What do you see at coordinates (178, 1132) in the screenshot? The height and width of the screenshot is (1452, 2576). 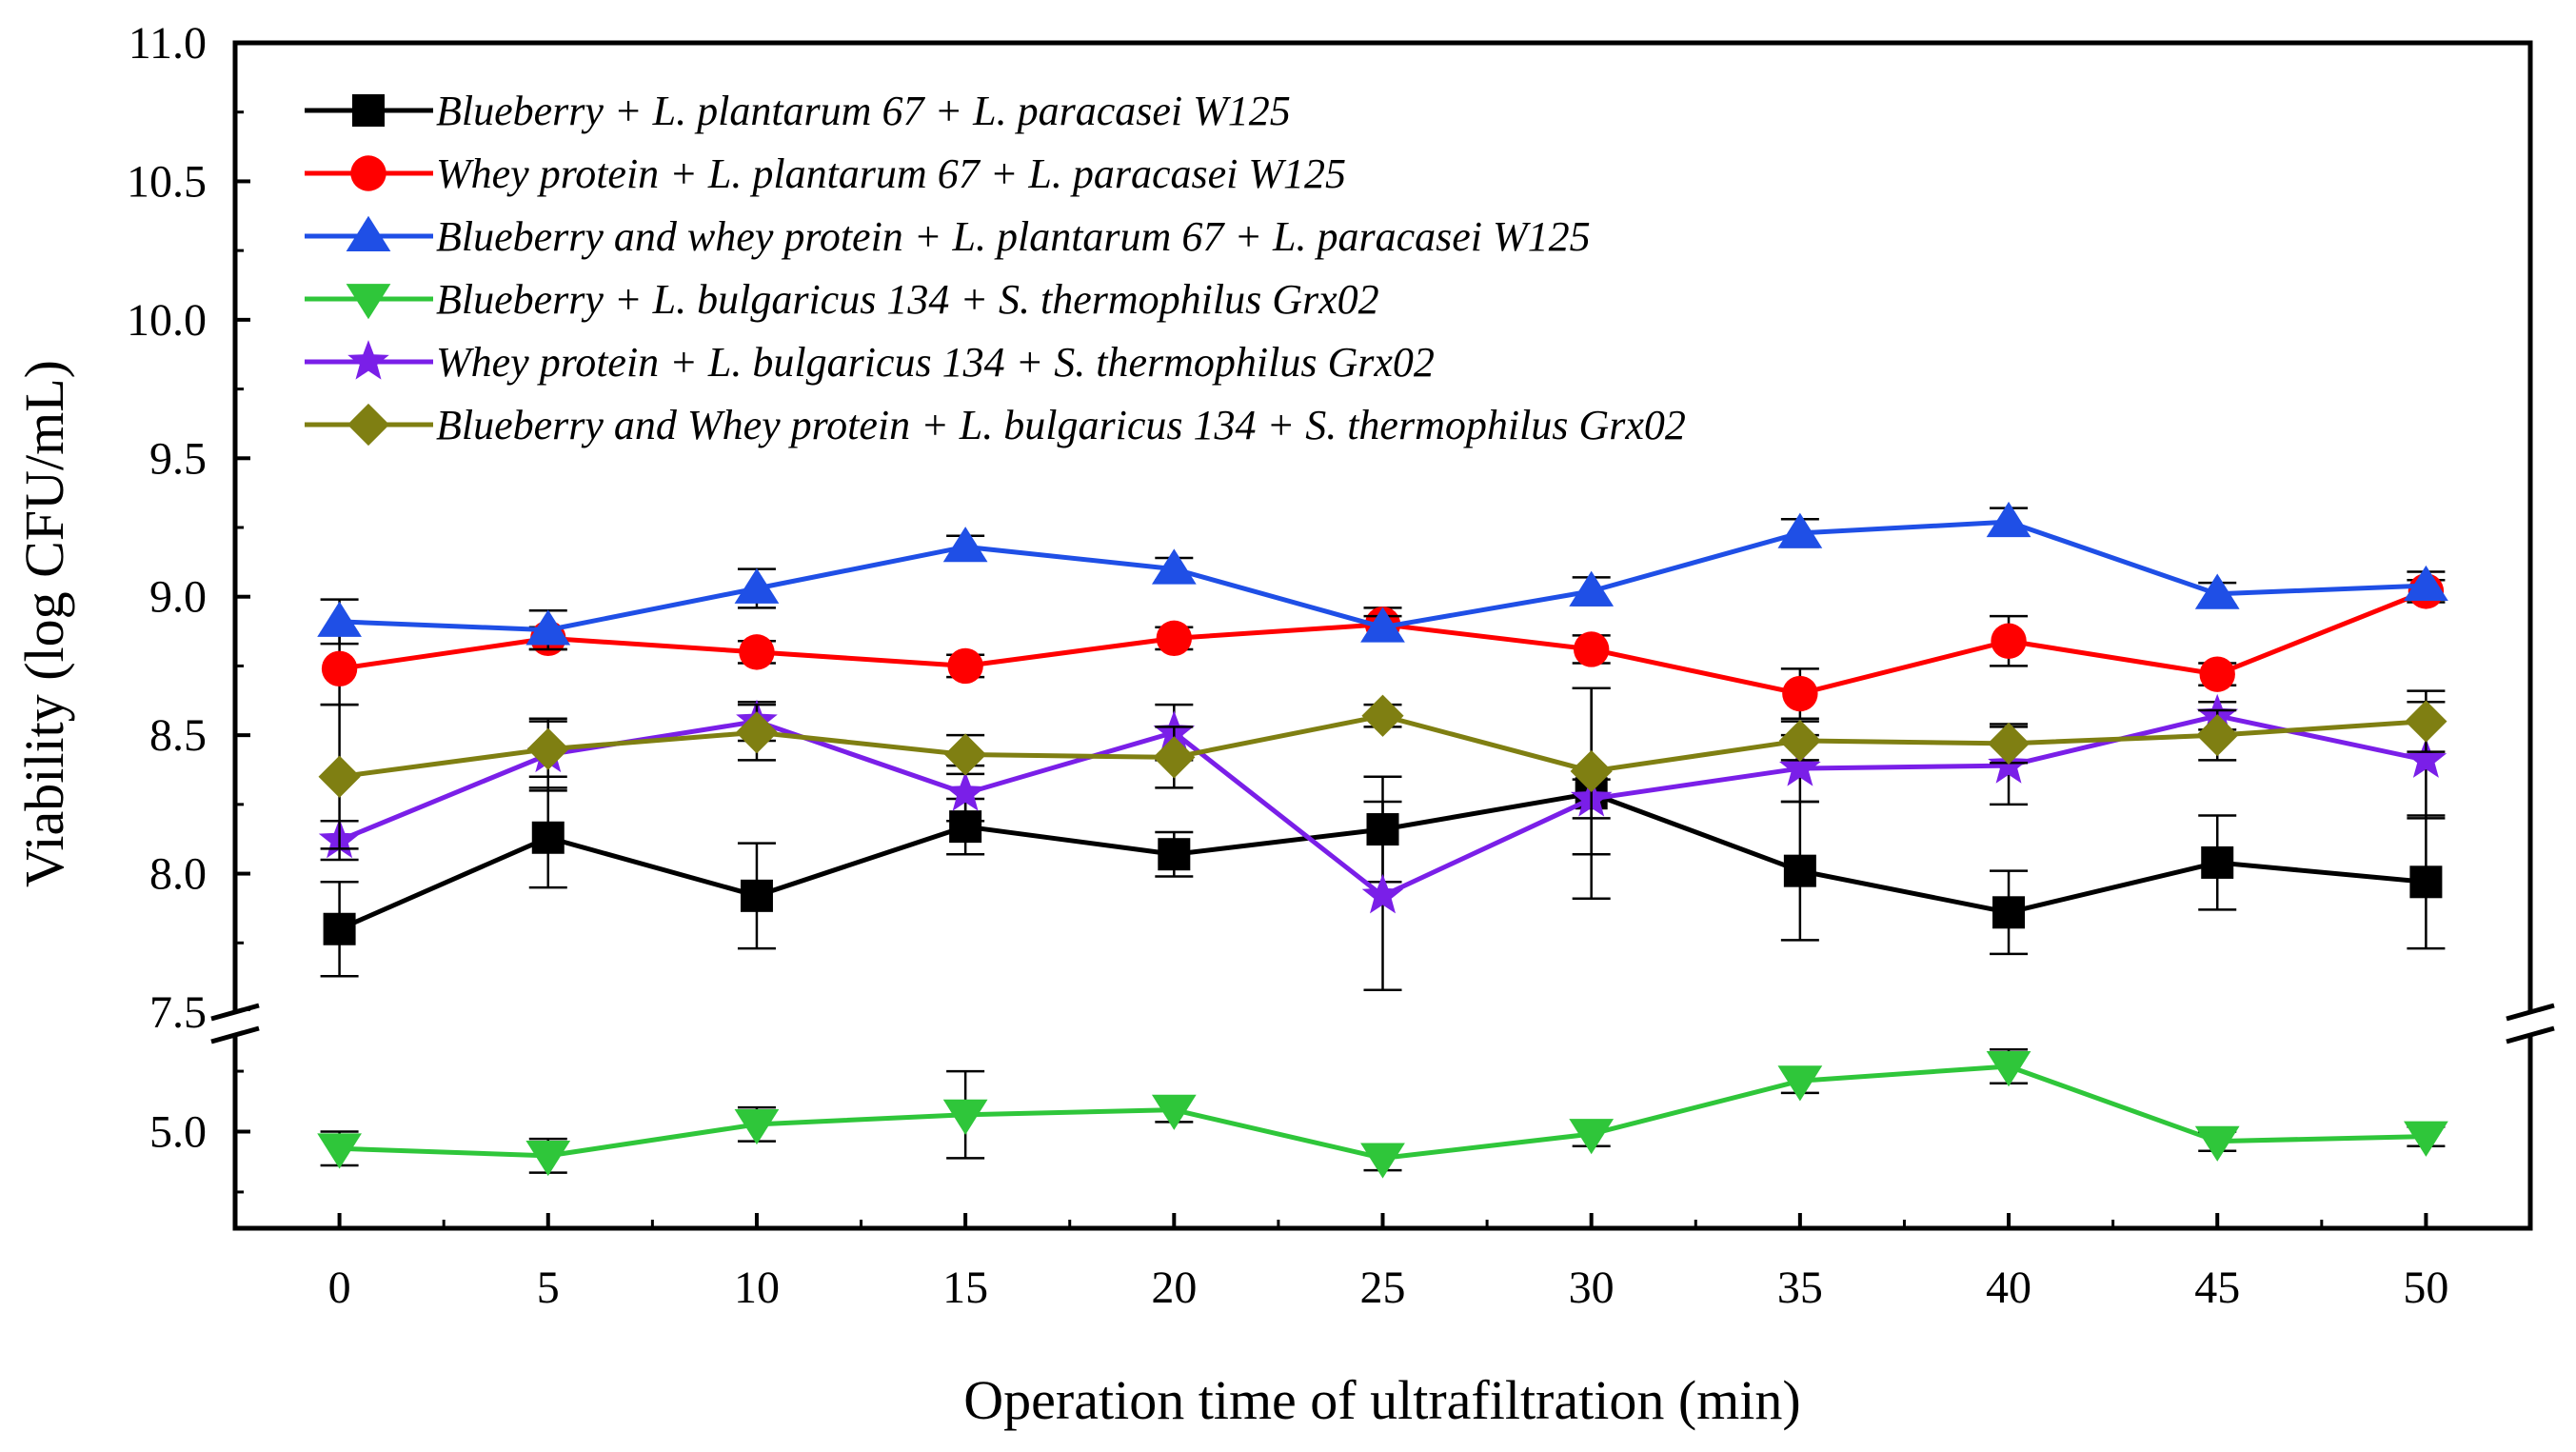 I see `y-tick-label: 5.0` at bounding box center [178, 1132].